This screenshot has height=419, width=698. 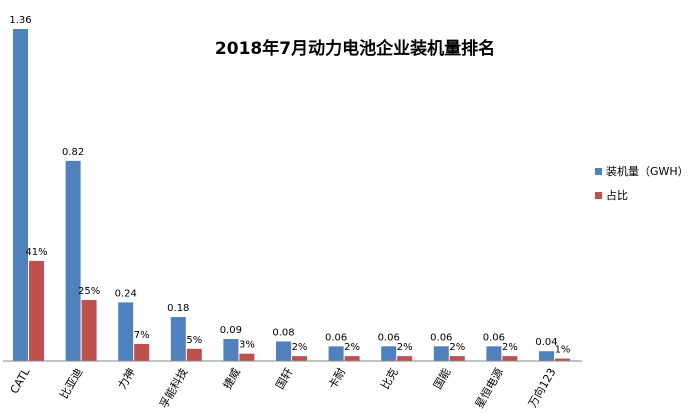 What do you see at coordinates (126, 293) in the screenshot?
I see `data-label: 0.24` at bounding box center [126, 293].